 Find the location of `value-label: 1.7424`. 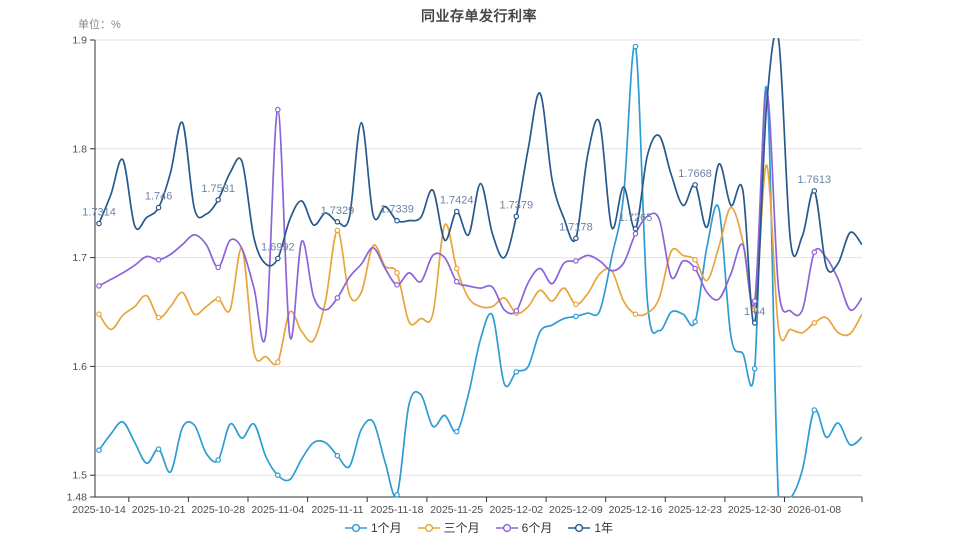

value-label: 1.7424 is located at coordinates (457, 201).